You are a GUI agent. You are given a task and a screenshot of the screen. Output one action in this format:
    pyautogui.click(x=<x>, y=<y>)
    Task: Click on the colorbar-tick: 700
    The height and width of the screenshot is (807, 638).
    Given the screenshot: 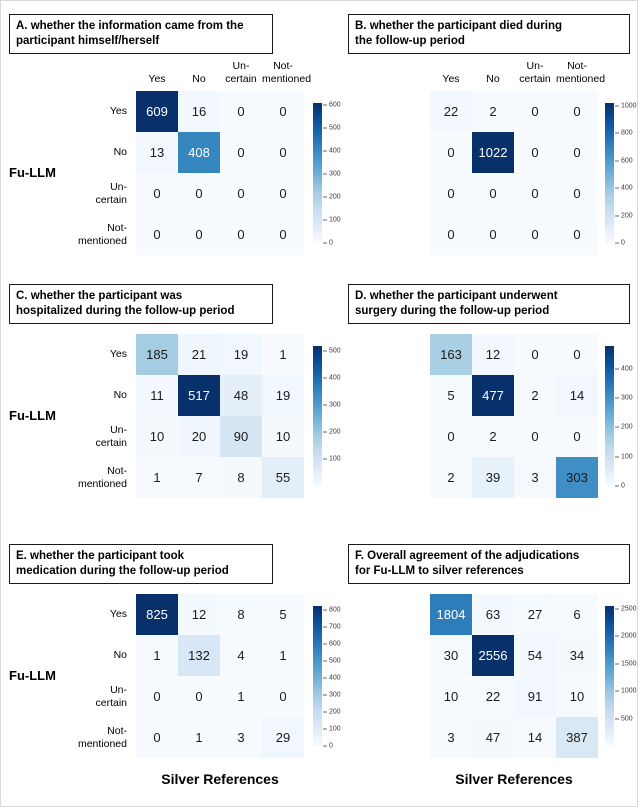 What is the action you would take?
    pyautogui.click(x=332, y=627)
    